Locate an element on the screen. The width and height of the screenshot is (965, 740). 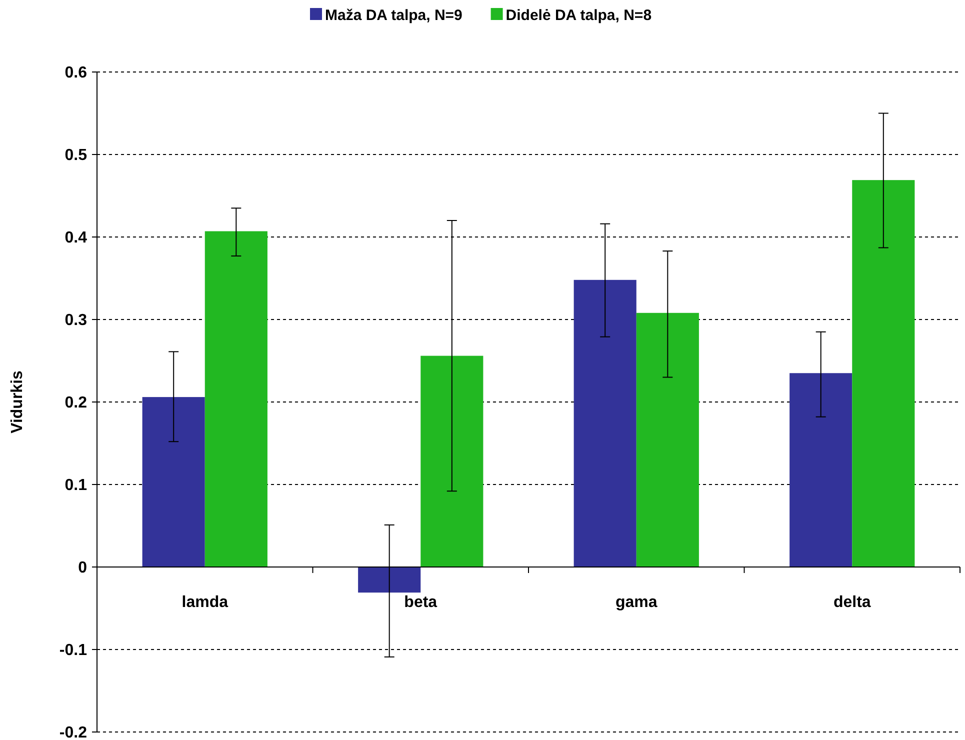
y-tick-label: 0.5 is located at coordinates (76, 155).